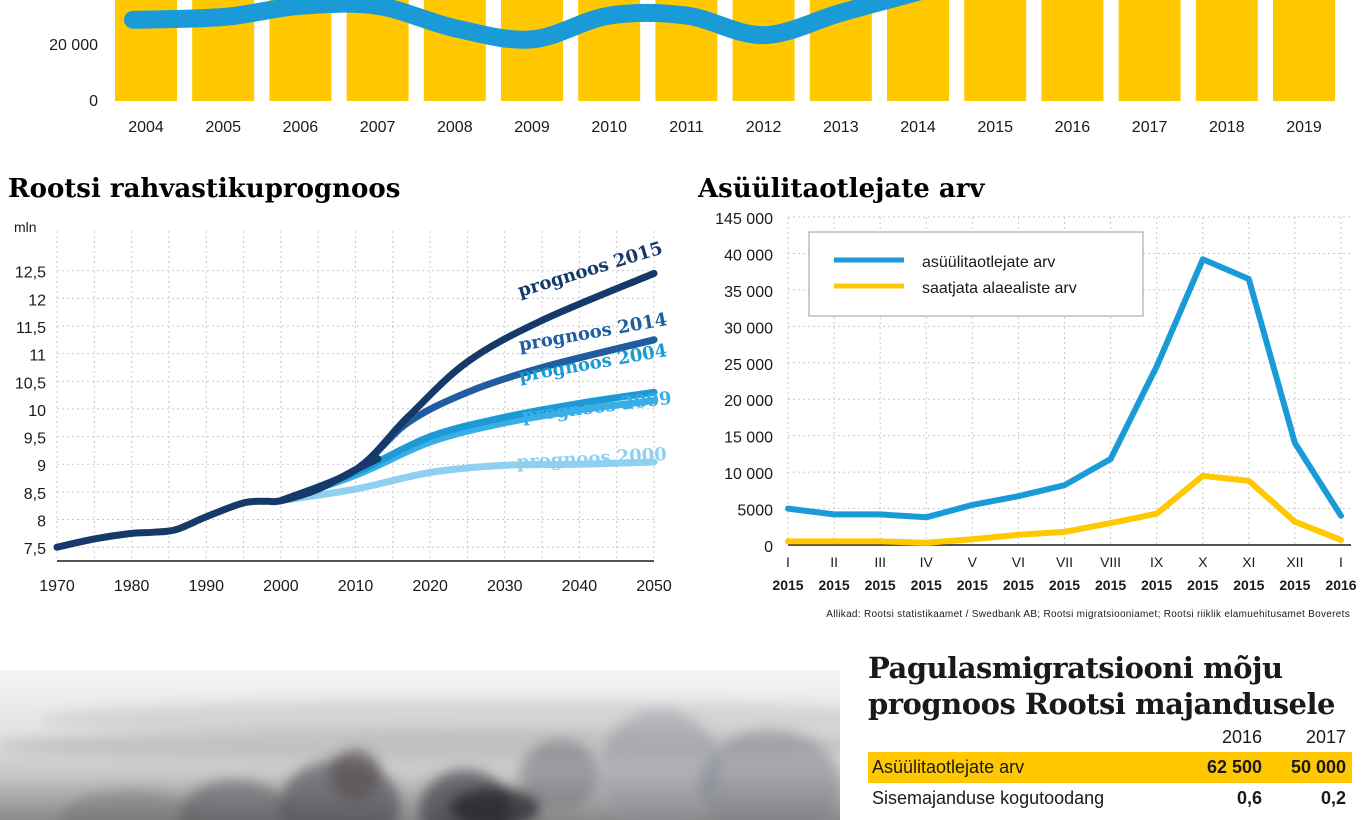  What do you see at coordinates (1294, 562) in the screenshot?
I see `x-tick-month: XII` at bounding box center [1294, 562].